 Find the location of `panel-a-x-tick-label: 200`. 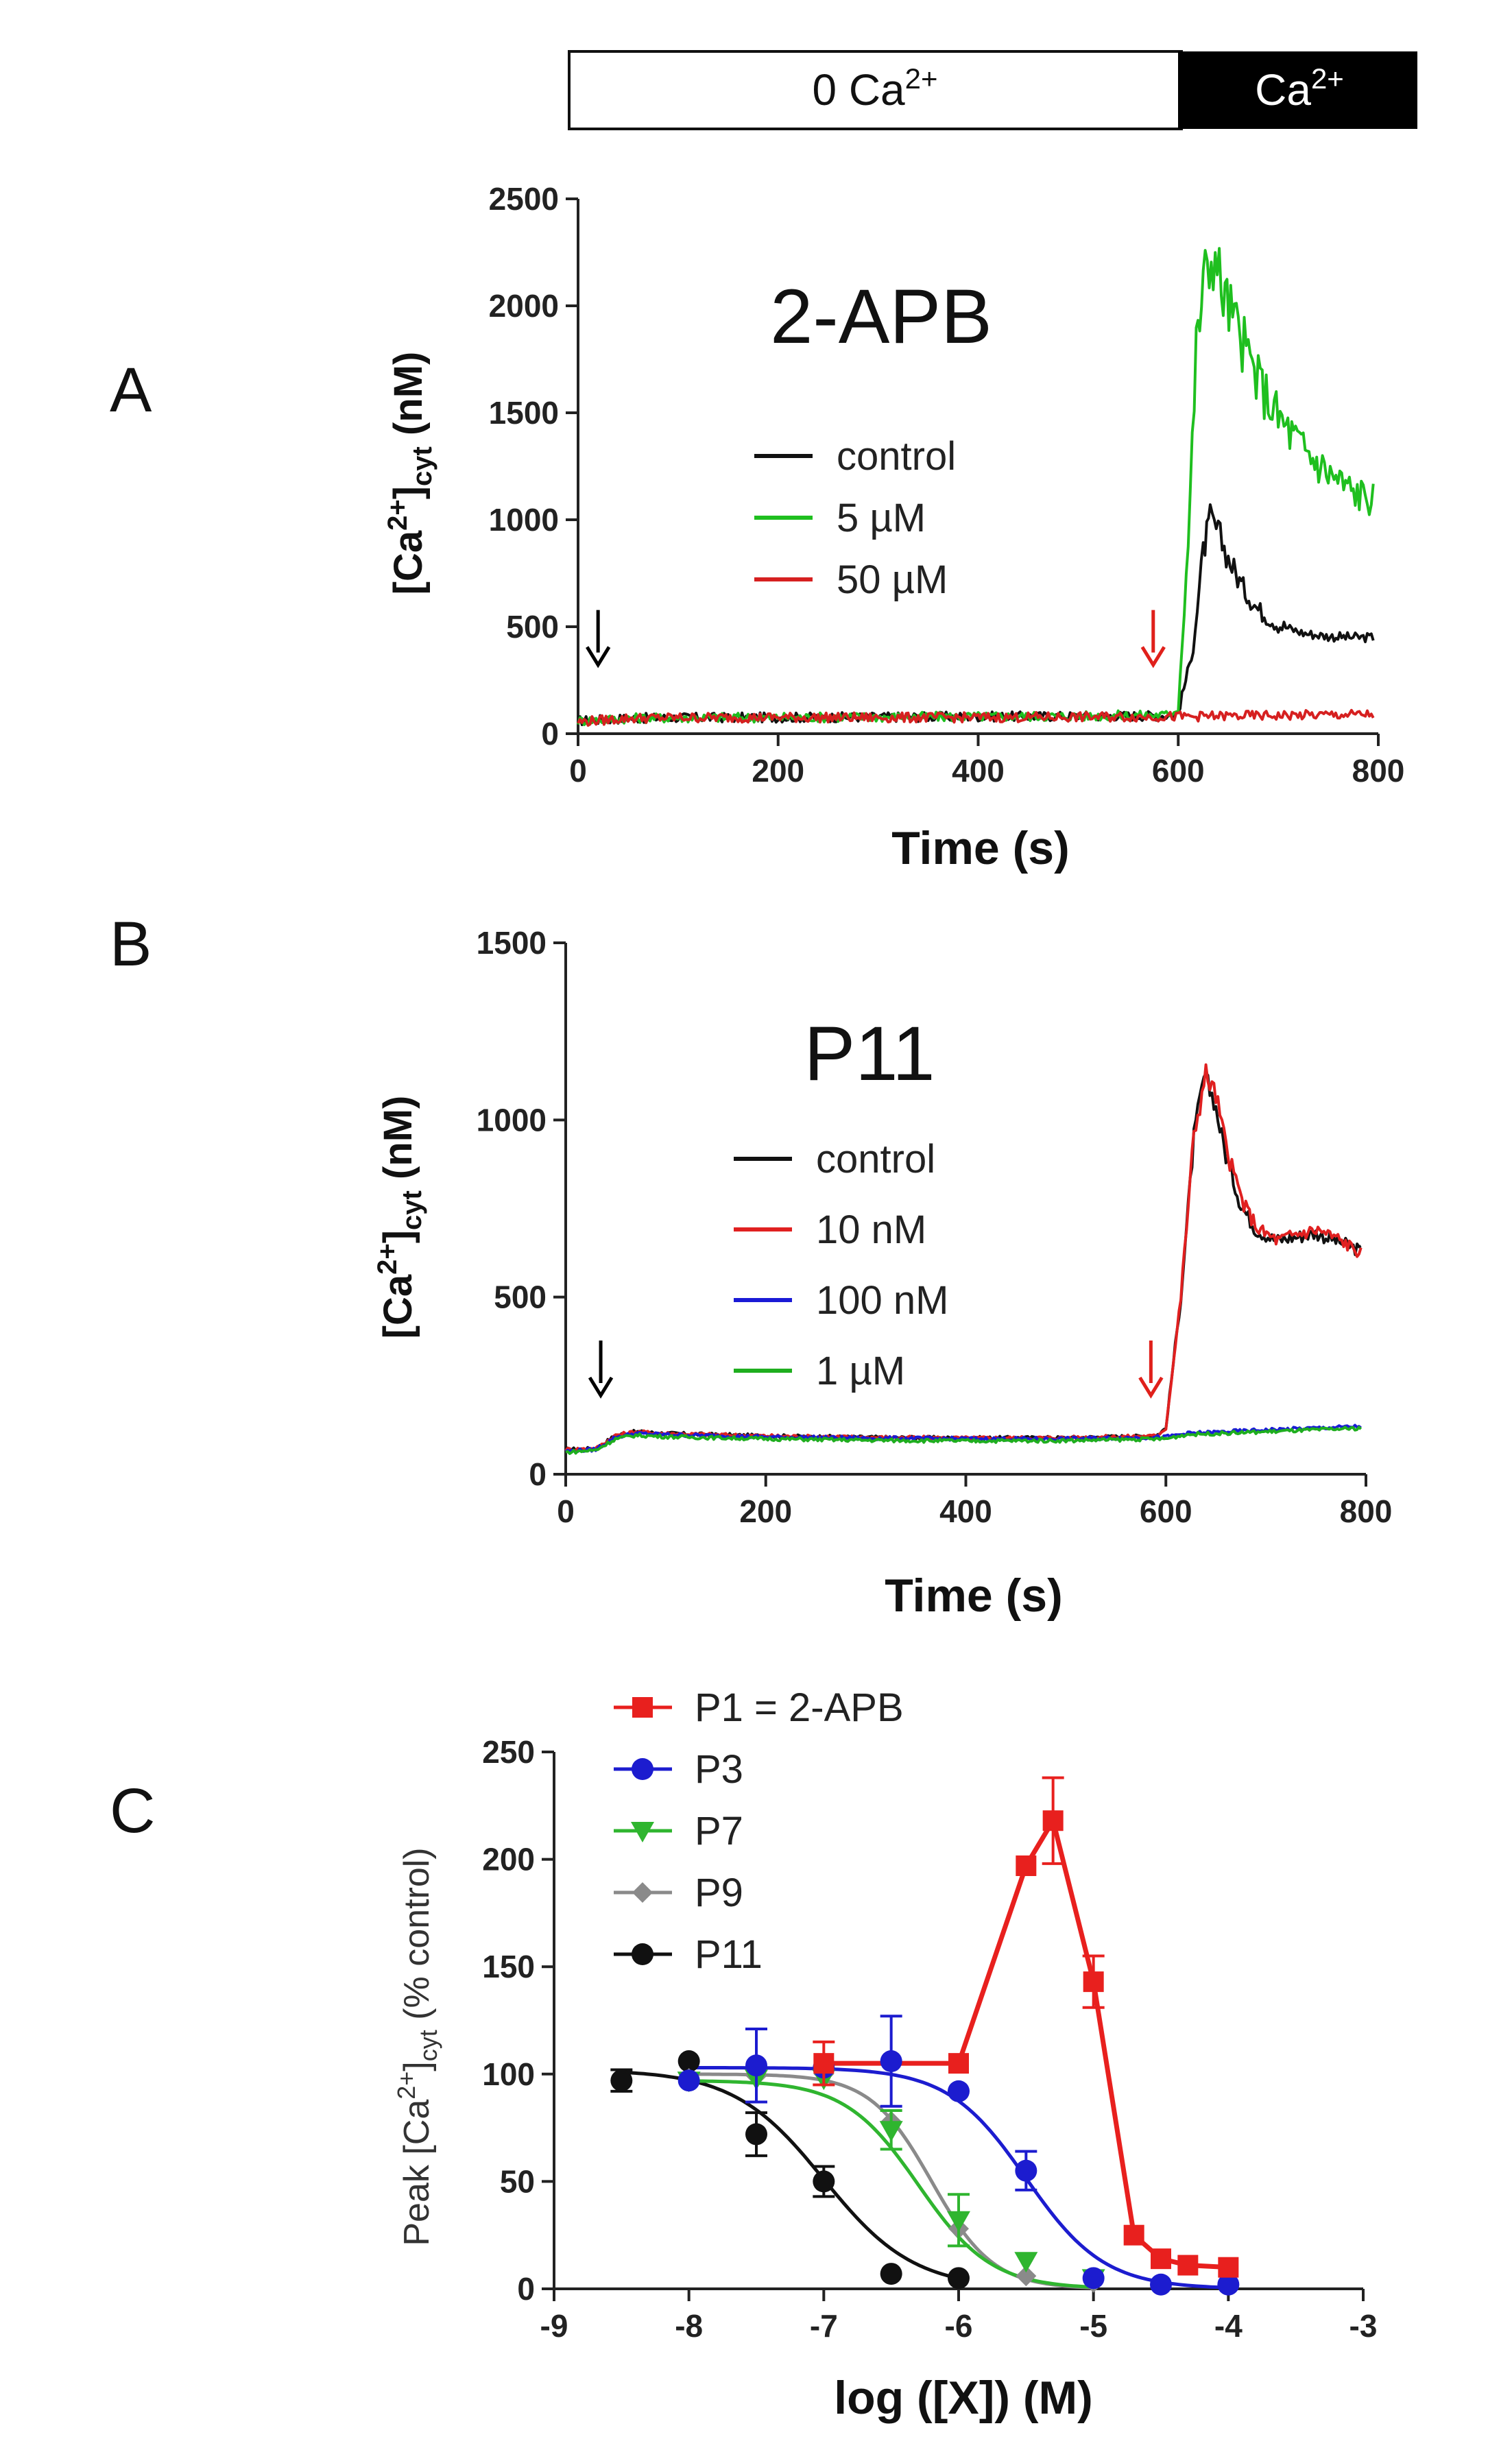

panel-a-x-tick-label: 200 is located at coordinates (778, 771).